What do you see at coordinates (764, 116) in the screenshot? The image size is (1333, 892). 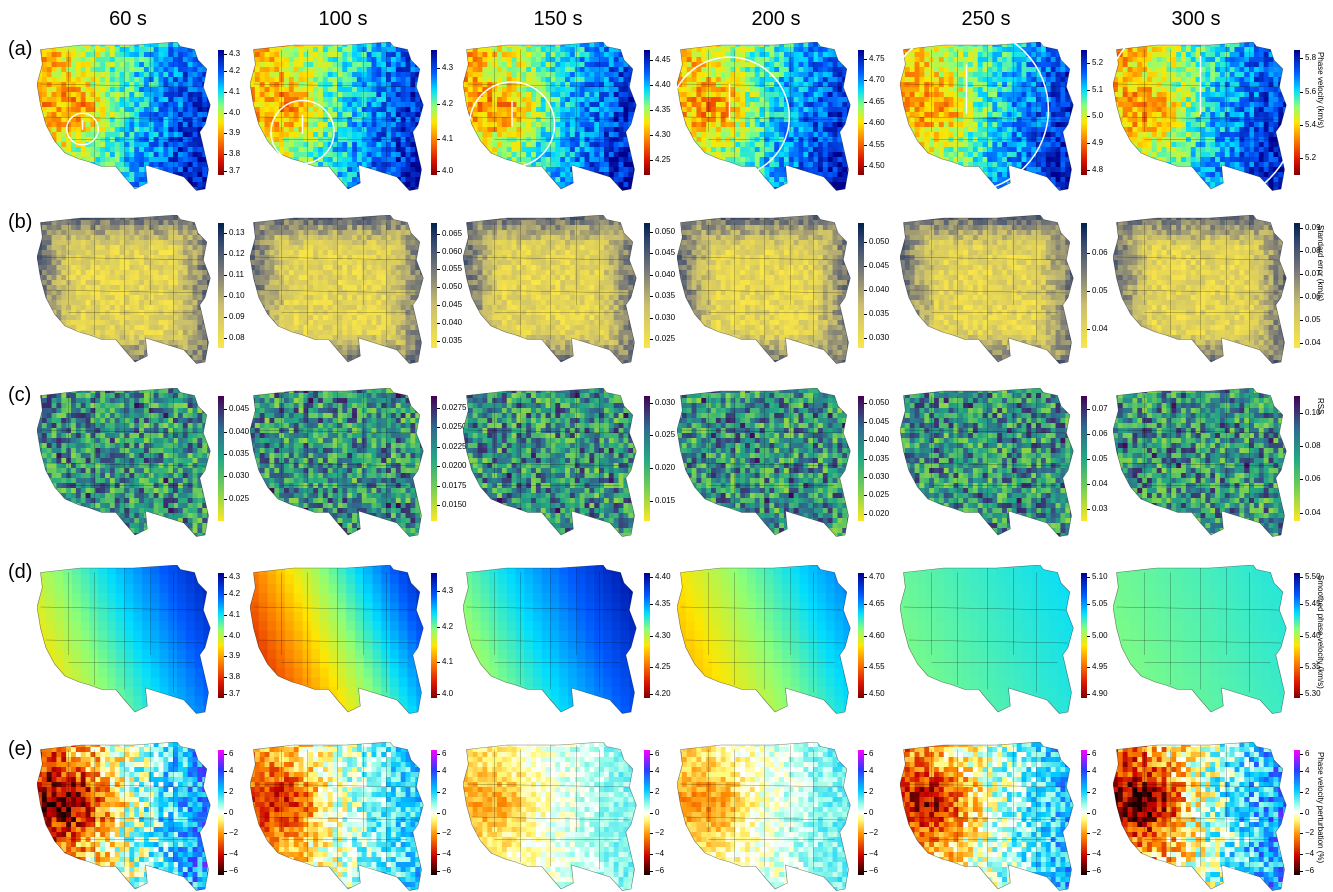 I see `country-outline` at bounding box center [764, 116].